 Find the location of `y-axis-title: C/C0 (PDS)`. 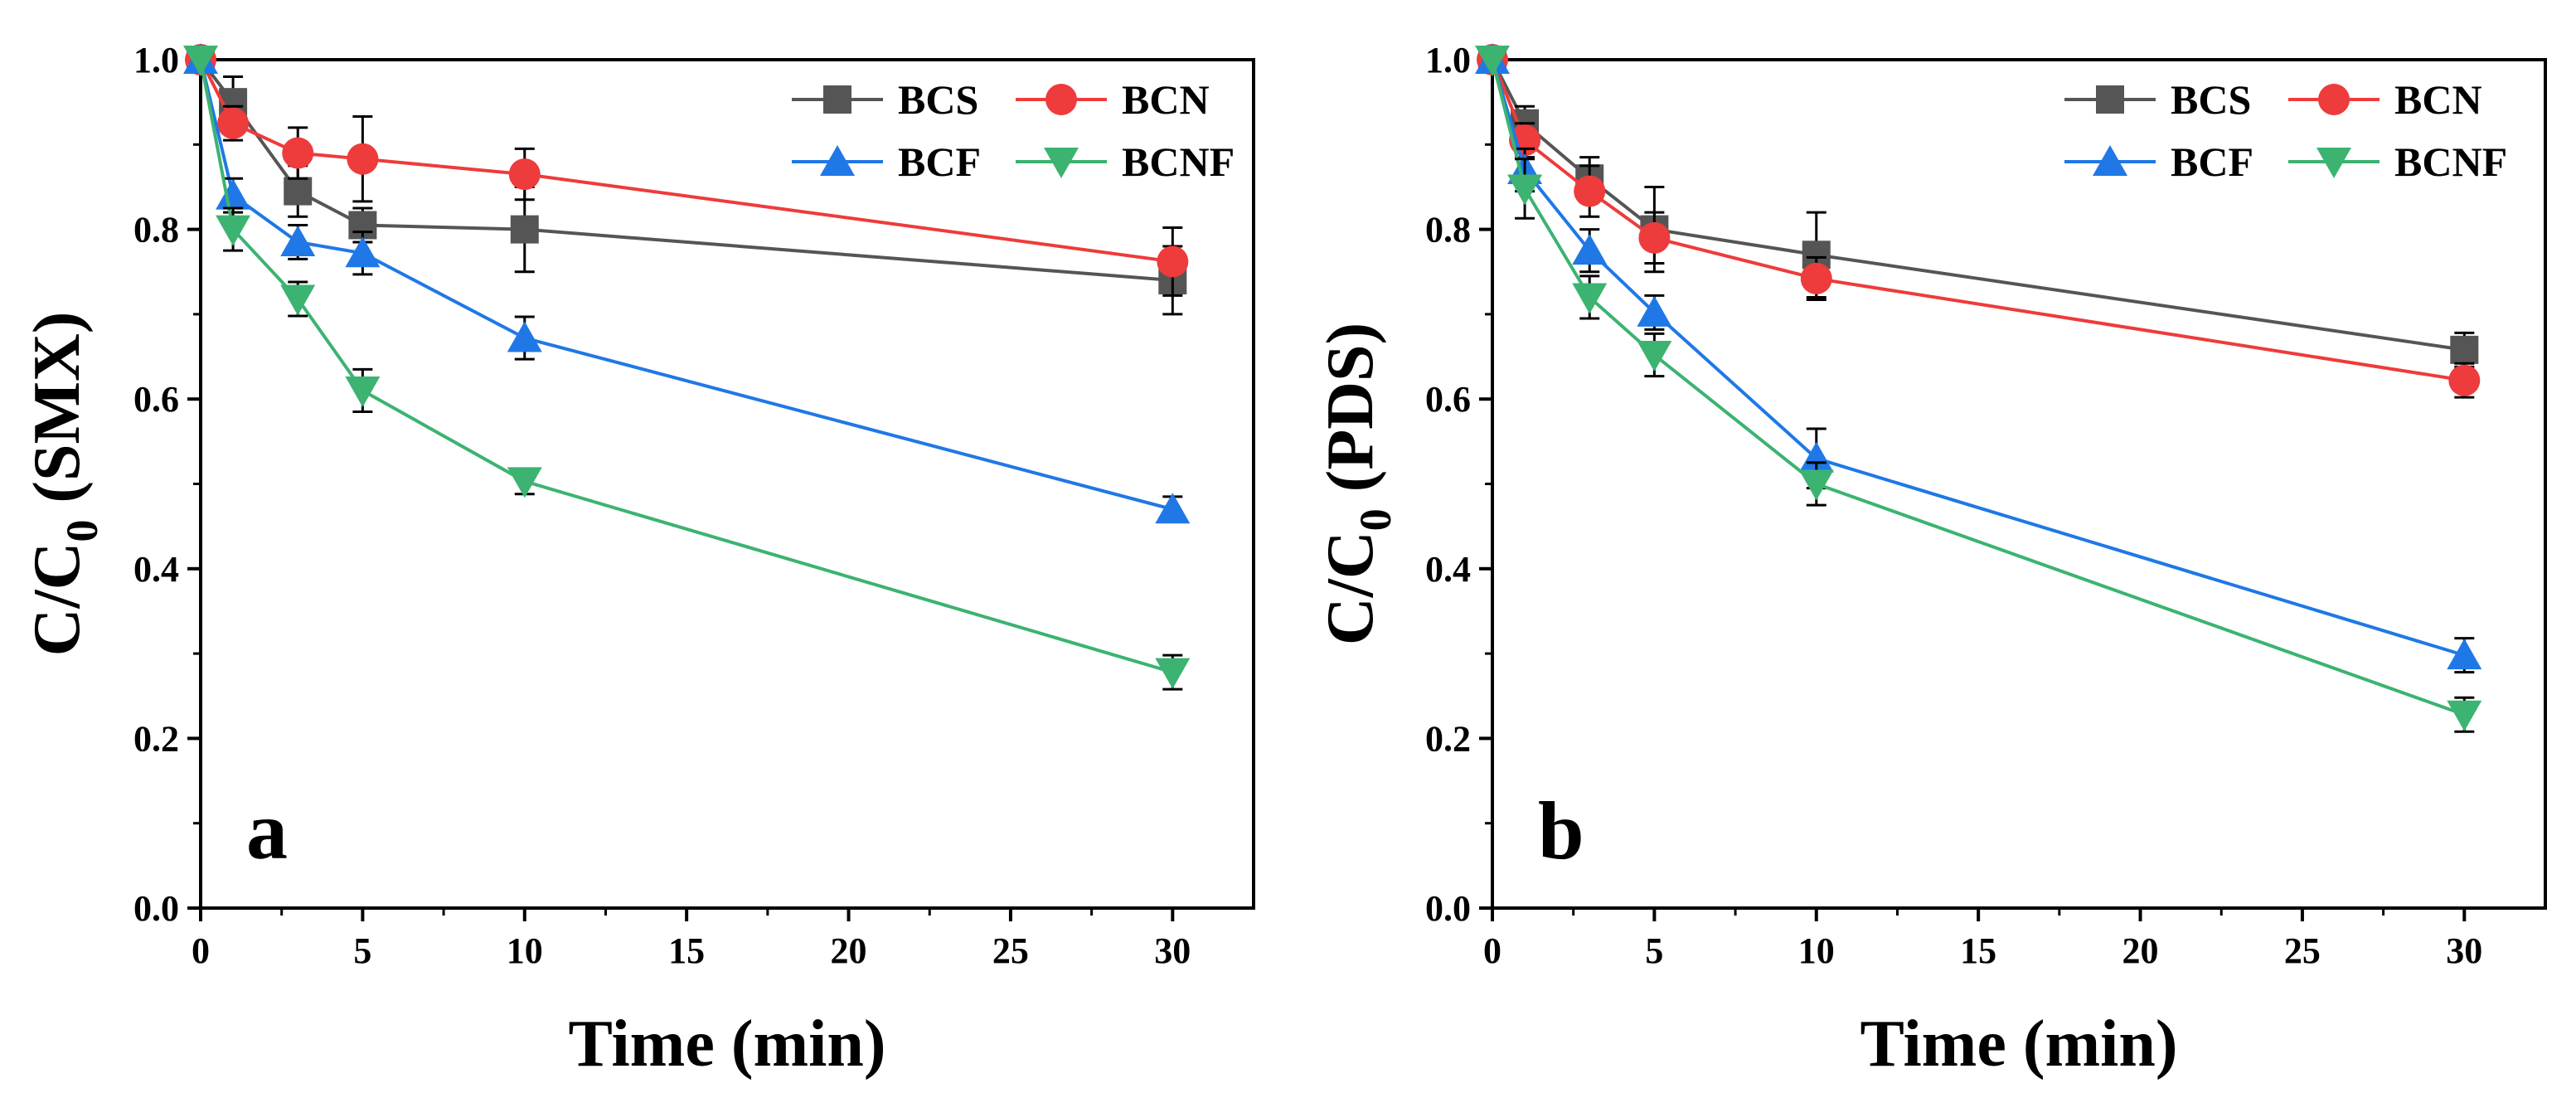

y-axis-title: C/C0 (PDS) is located at coordinates (1357, 484).